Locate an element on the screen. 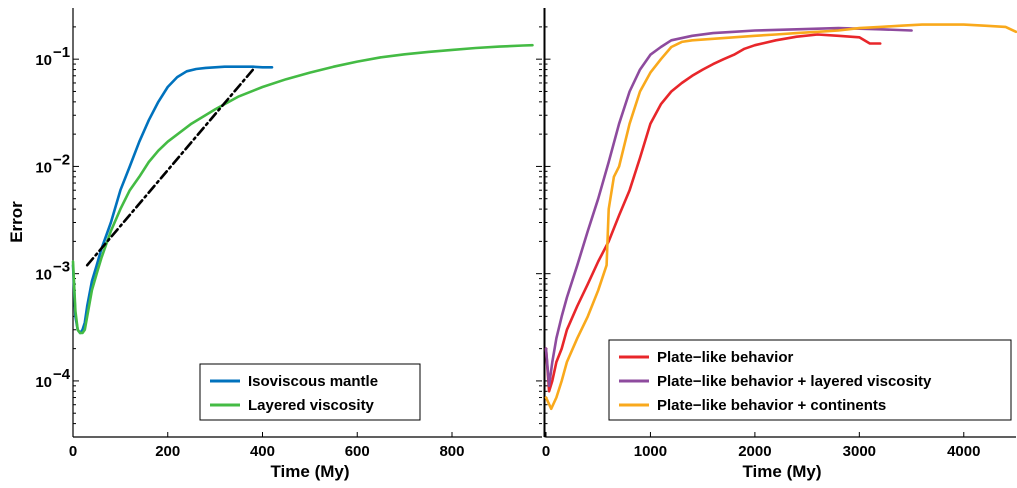  right-legend-label: Plate−like behavior + continents is located at coordinates (771, 405).